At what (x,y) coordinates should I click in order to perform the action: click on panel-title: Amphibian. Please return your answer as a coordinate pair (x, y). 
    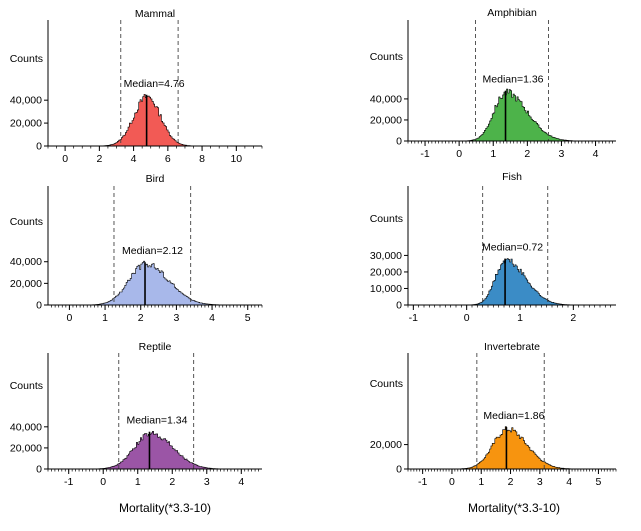
    Looking at the image, I should click on (512, 13).